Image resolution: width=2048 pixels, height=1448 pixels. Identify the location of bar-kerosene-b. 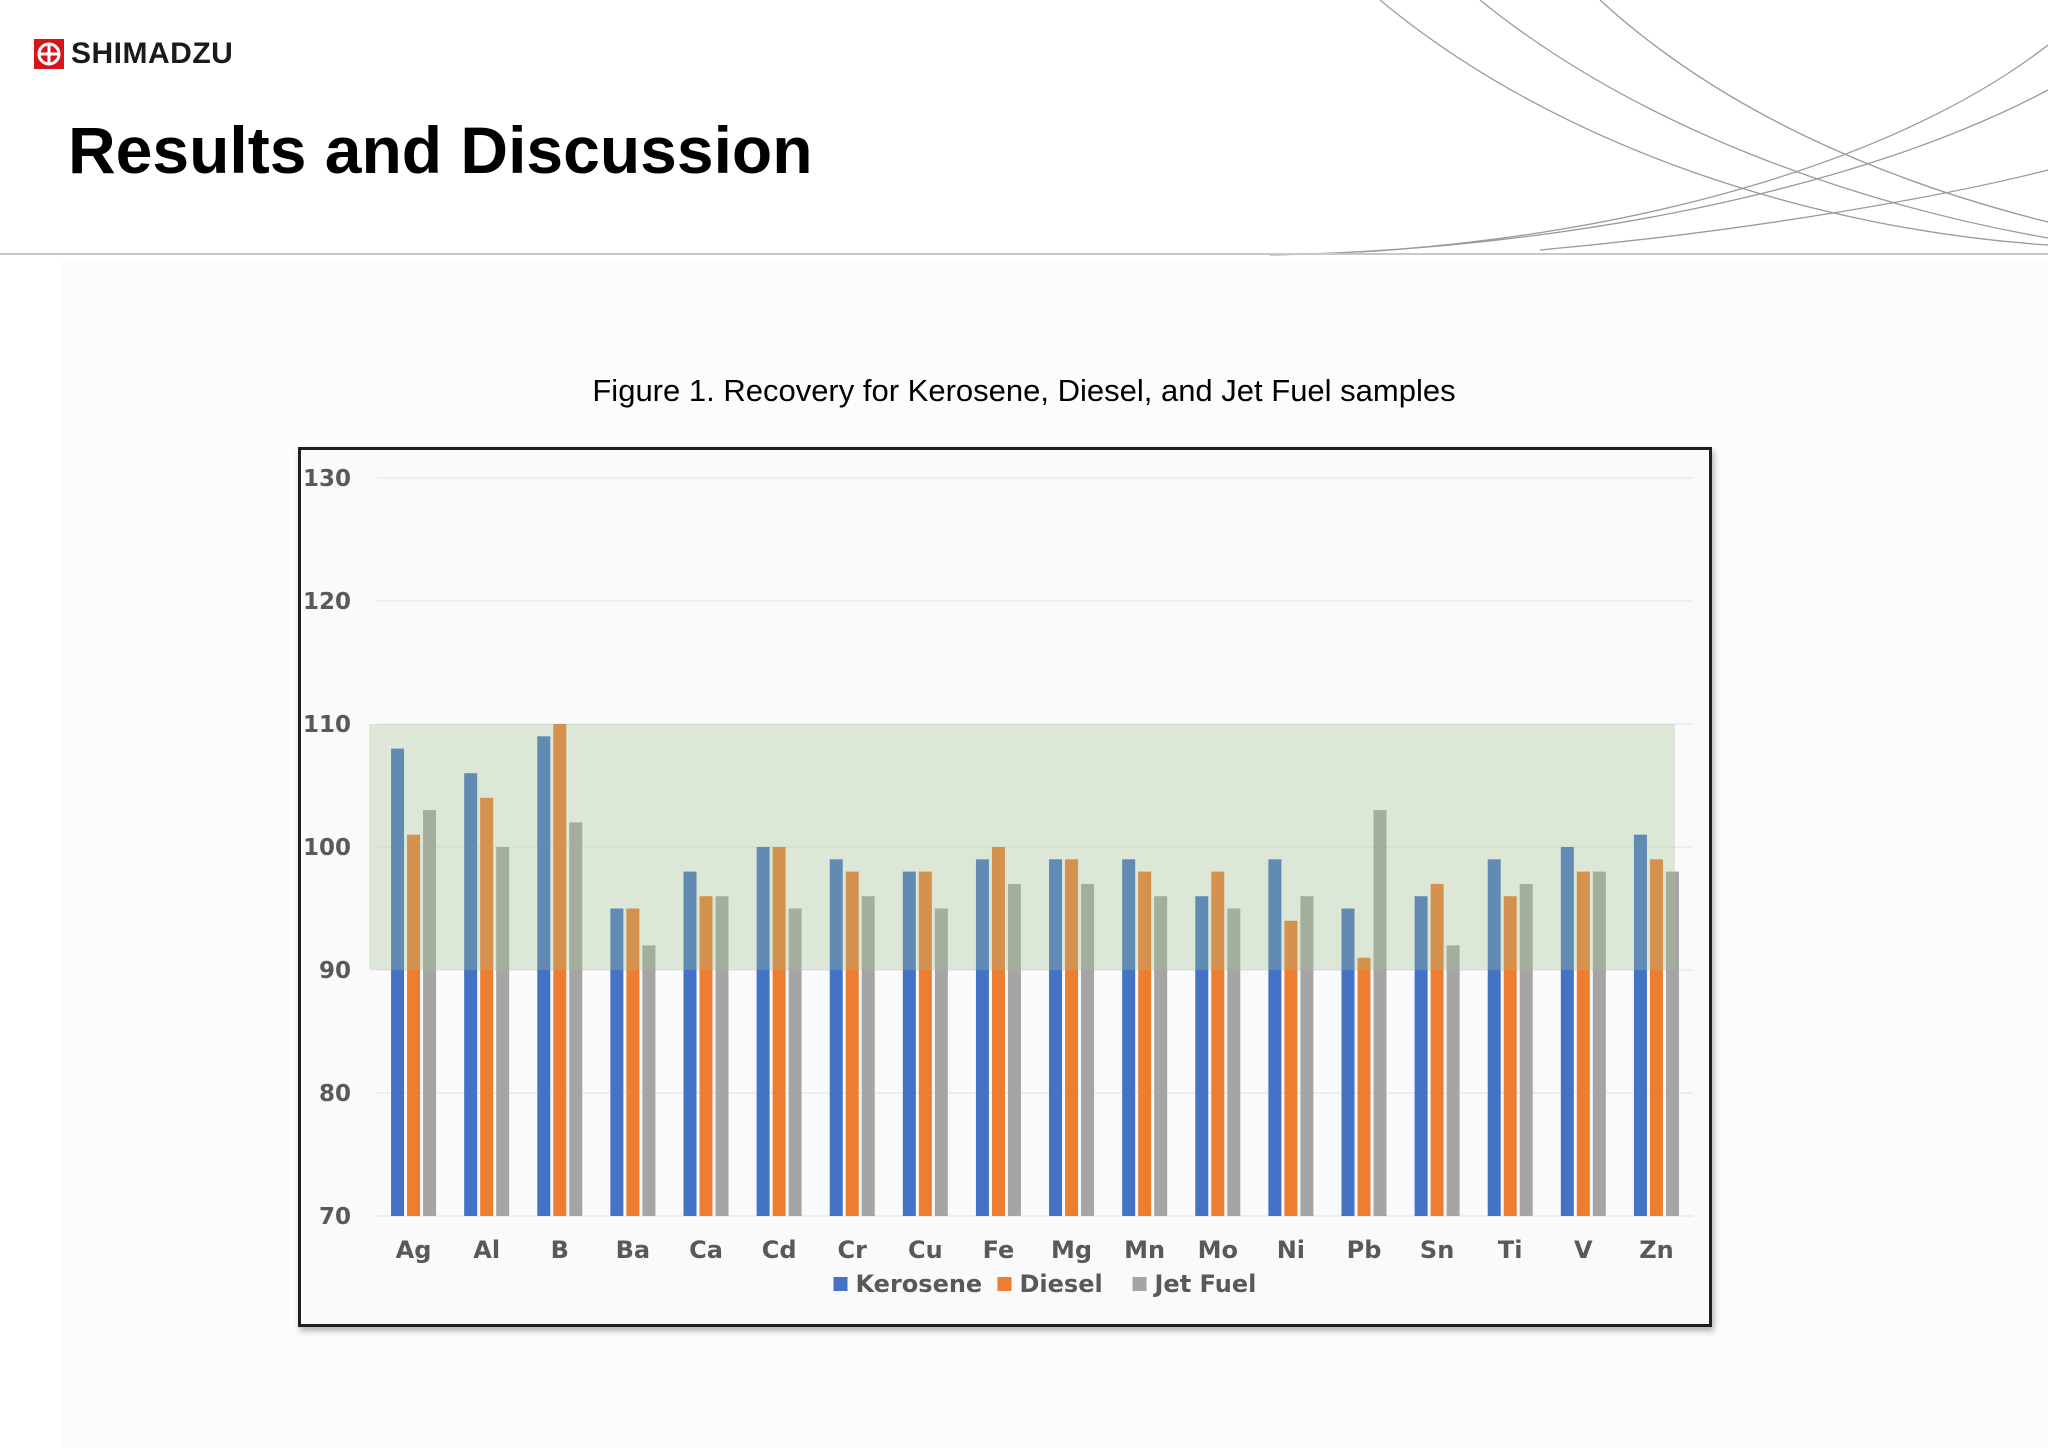
(544, 976).